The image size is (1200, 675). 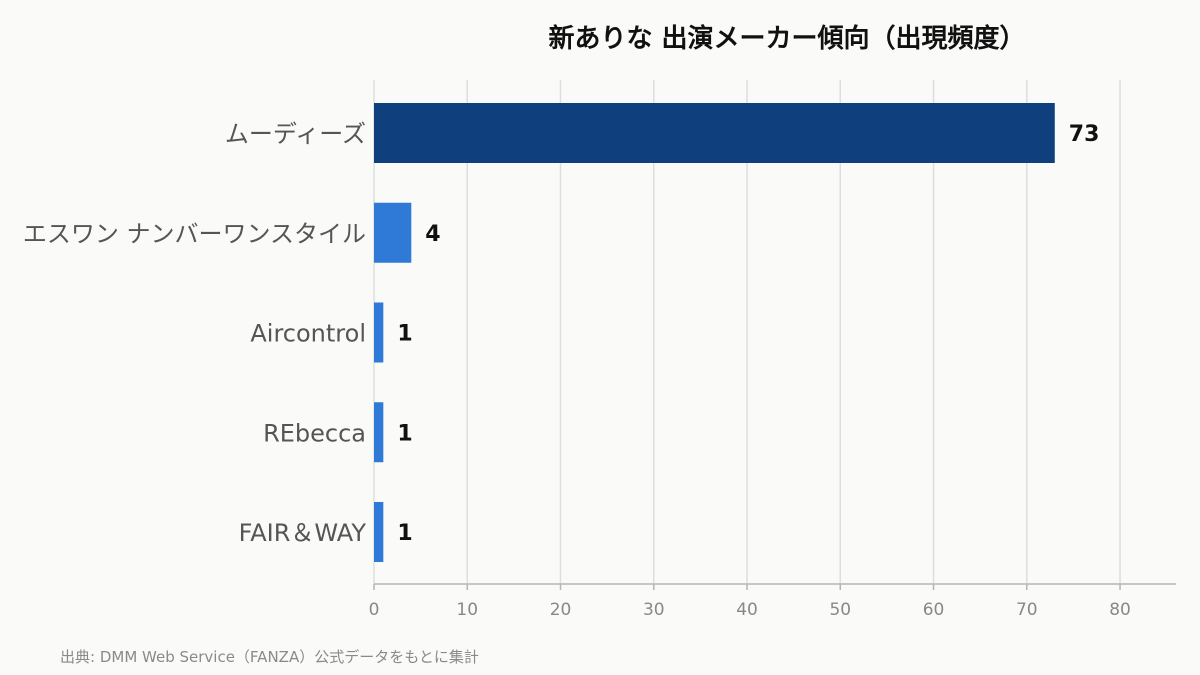 What do you see at coordinates (561, 610) in the screenshot?
I see `x-tick-label: 20` at bounding box center [561, 610].